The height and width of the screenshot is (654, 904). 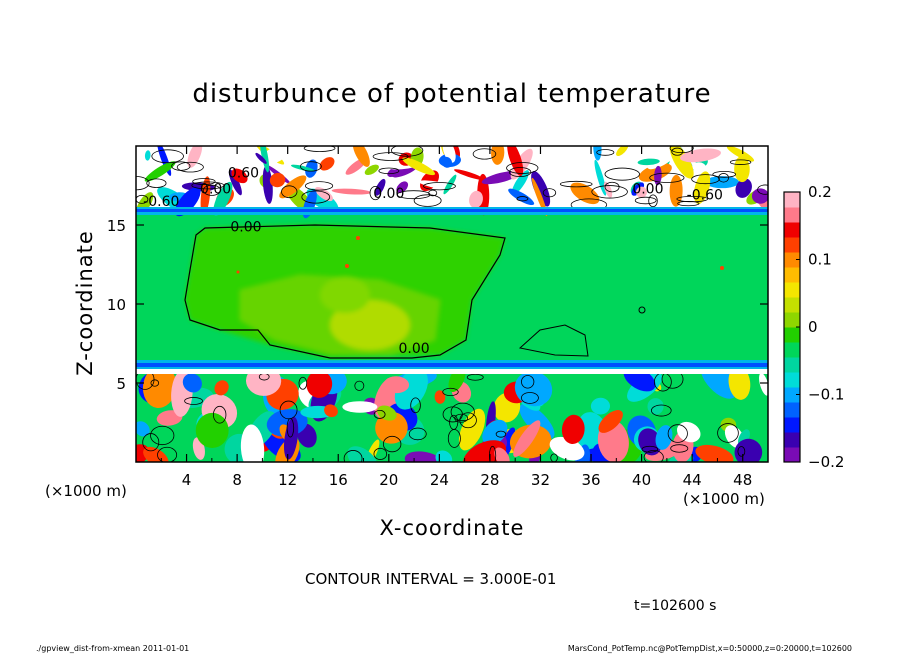 I want to click on contour-label-4: 0.00, so click(x=647, y=189).